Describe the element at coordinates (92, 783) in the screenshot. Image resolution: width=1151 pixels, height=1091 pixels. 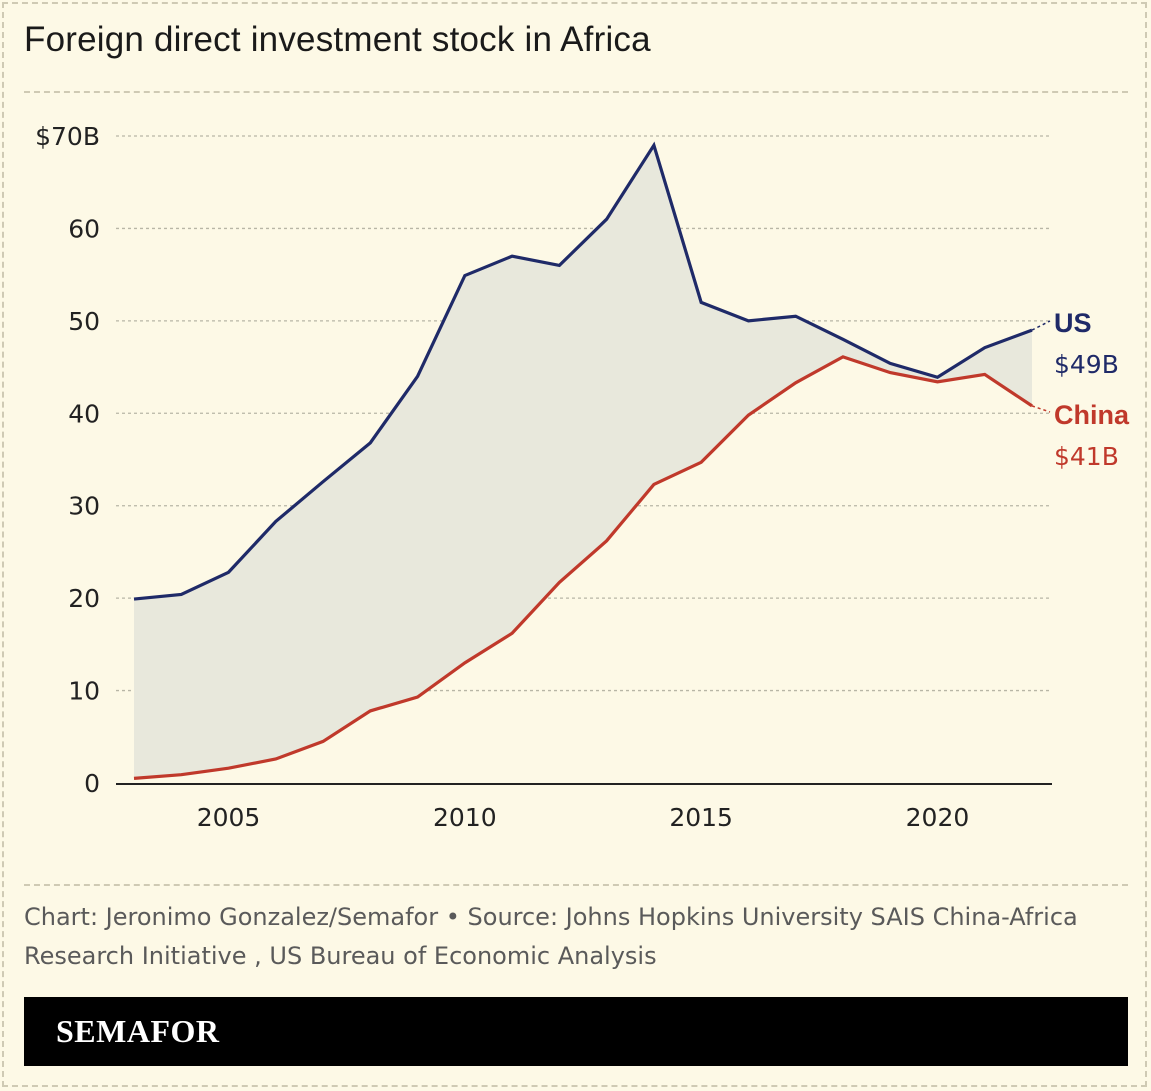
I see `y-tick-label: 0` at that location.